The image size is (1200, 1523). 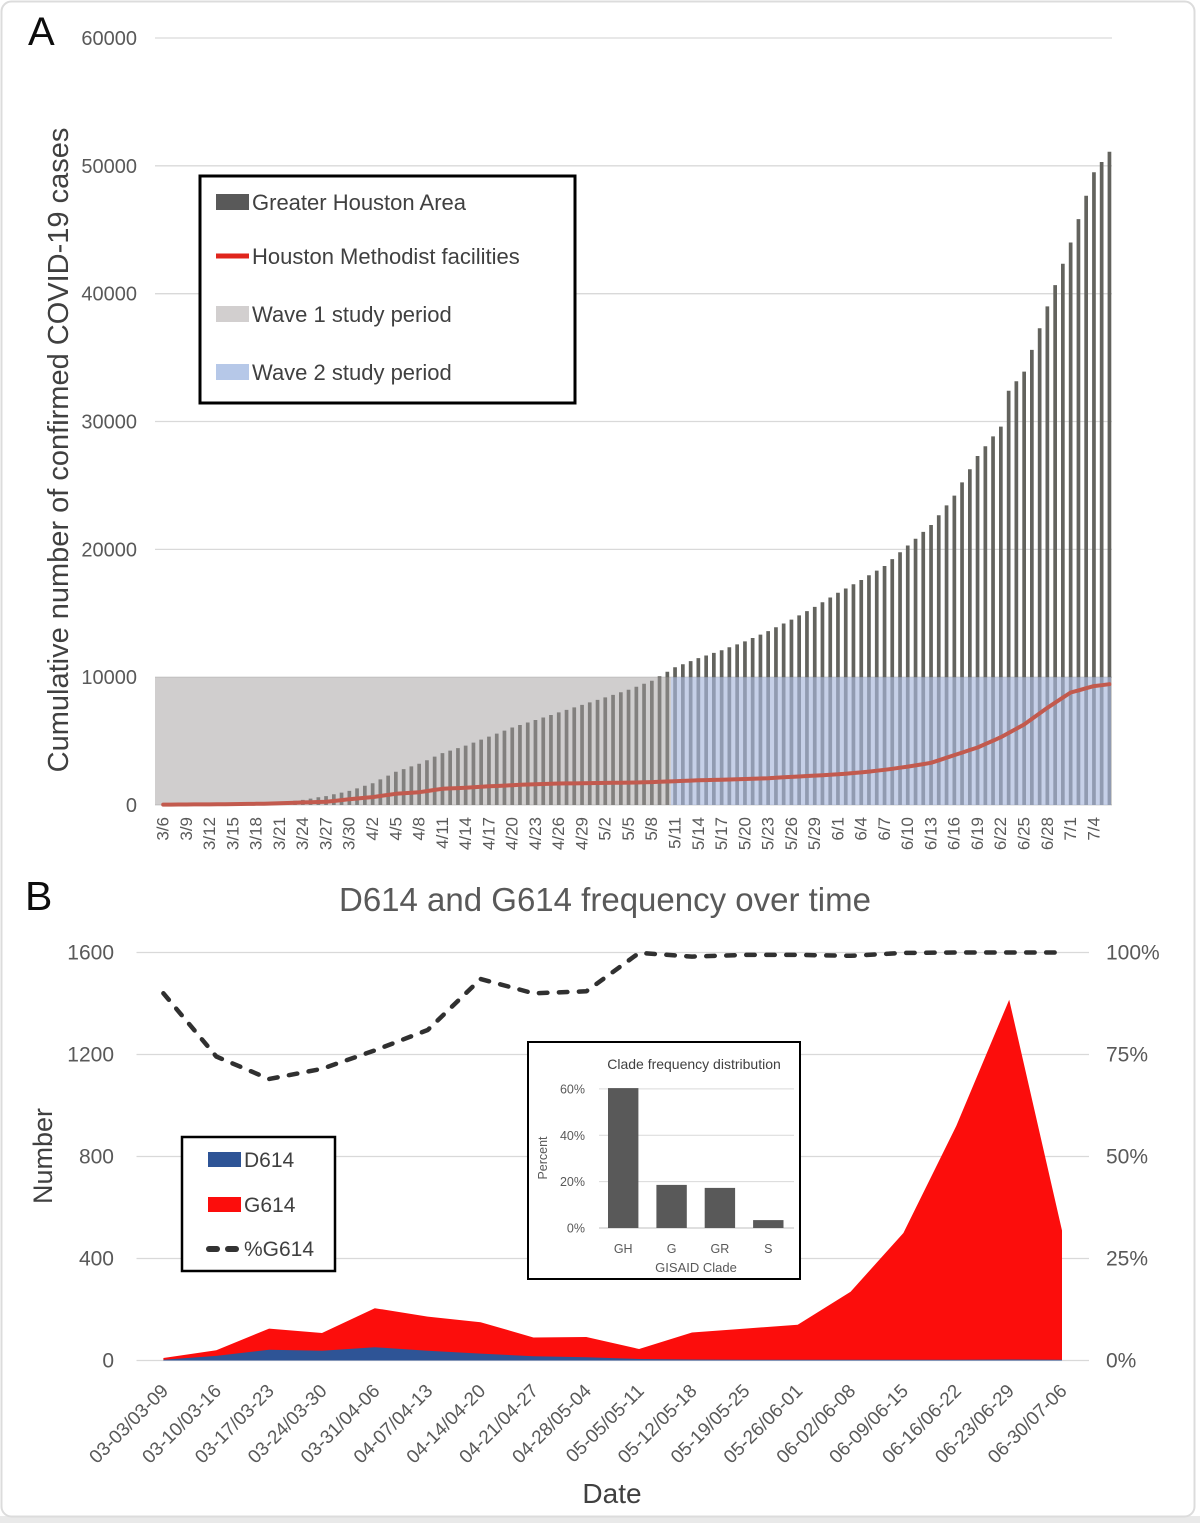 I want to click on svg-text: 5/17, so click(x=721, y=833).